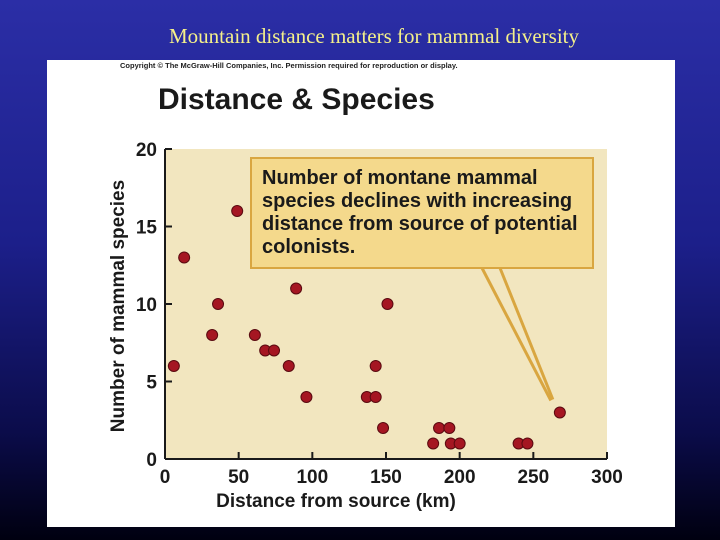  What do you see at coordinates (336, 501) in the screenshot?
I see `x-axis-title: Distance from source (km)` at bounding box center [336, 501].